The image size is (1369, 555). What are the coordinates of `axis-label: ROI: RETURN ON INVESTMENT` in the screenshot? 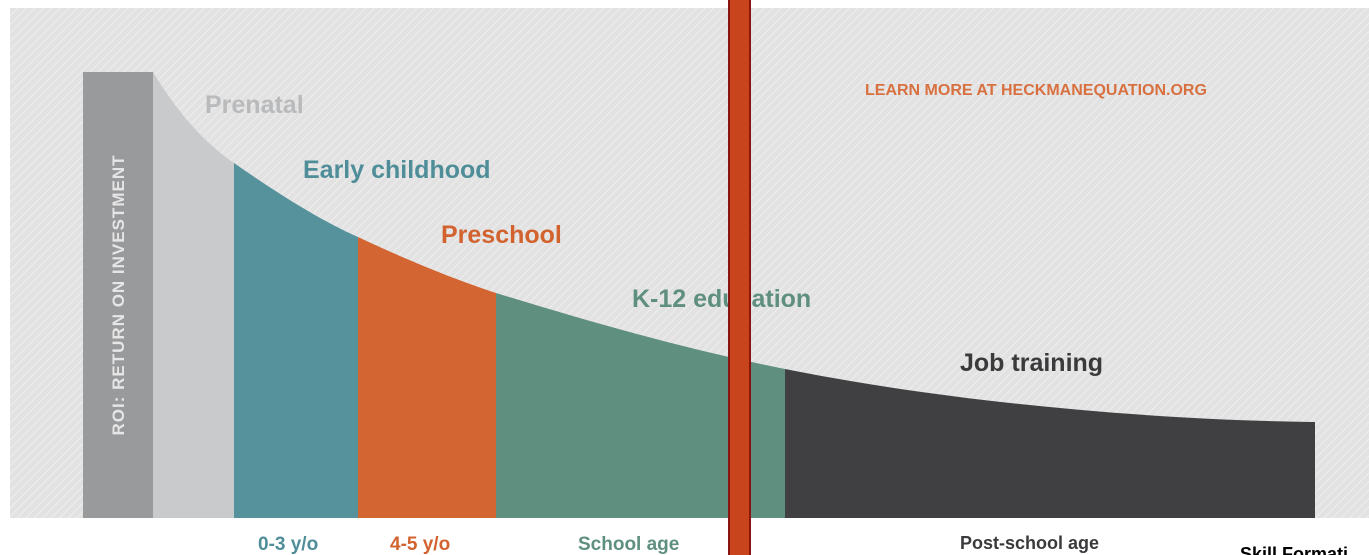 It's located at (118, 295).